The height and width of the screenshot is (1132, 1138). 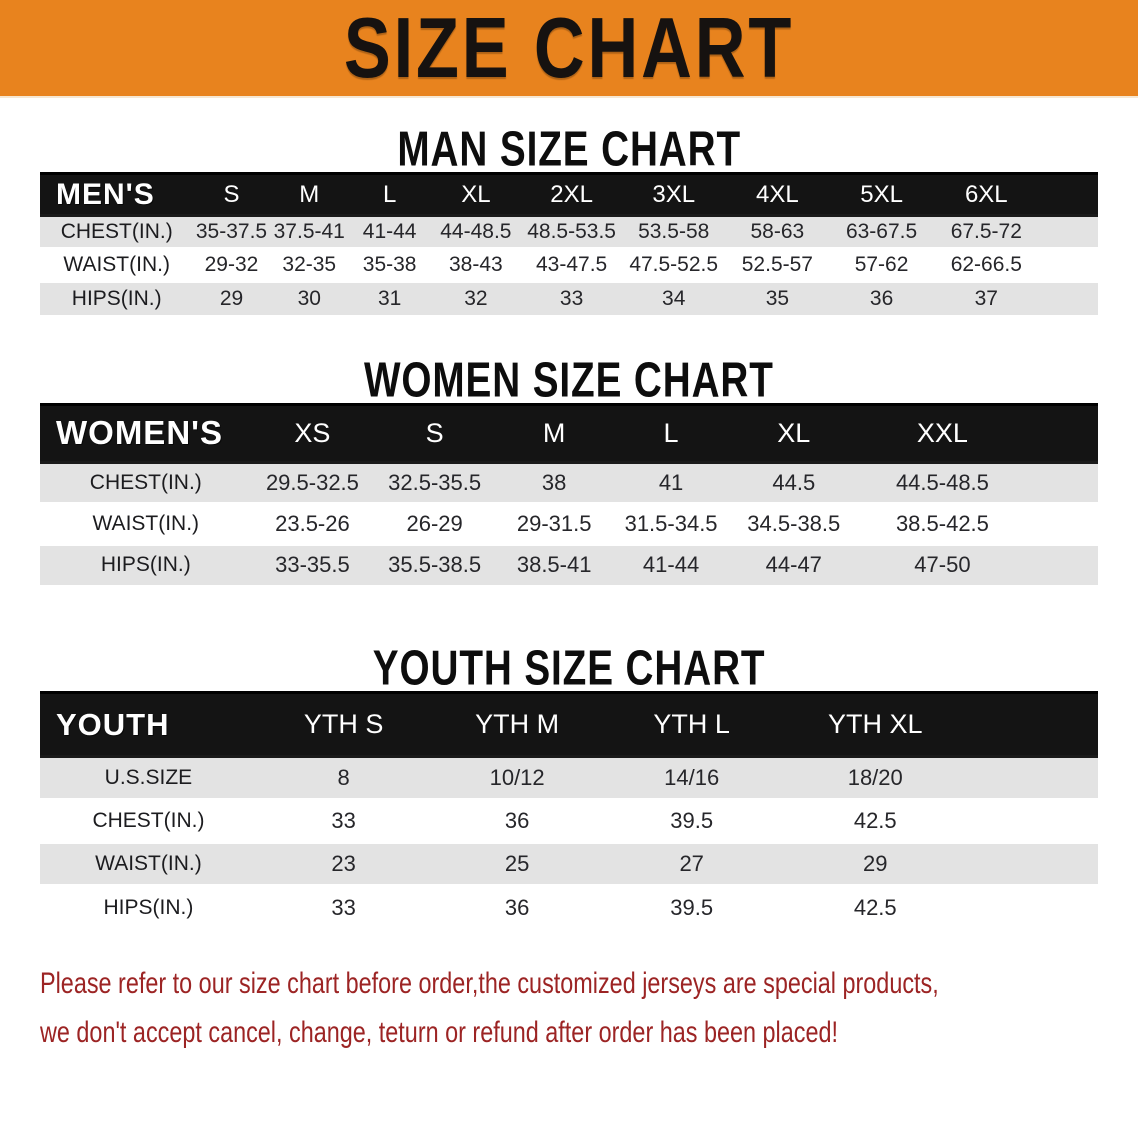 What do you see at coordinates (691, 724) in the screenshot?
I see `size-column-header: YTH L` at bounding box center [691, 724].